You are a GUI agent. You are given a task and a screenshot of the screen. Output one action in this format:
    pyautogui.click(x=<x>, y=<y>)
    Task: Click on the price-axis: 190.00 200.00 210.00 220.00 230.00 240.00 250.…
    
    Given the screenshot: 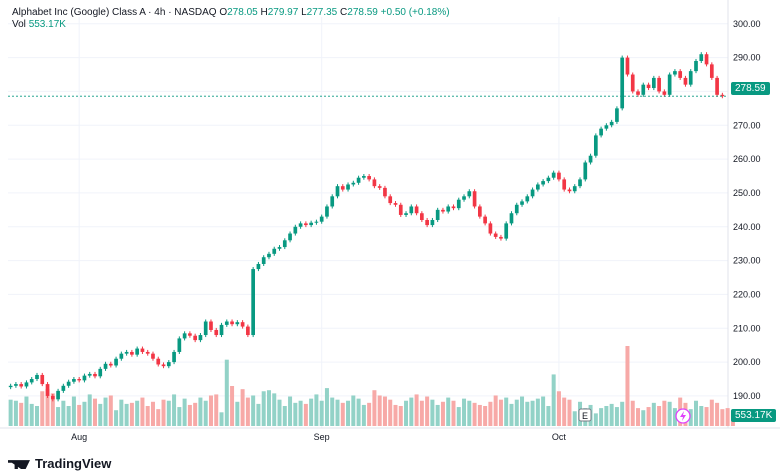 What is the action you would take?
    pyautogui.click(x=747, y=210)
    